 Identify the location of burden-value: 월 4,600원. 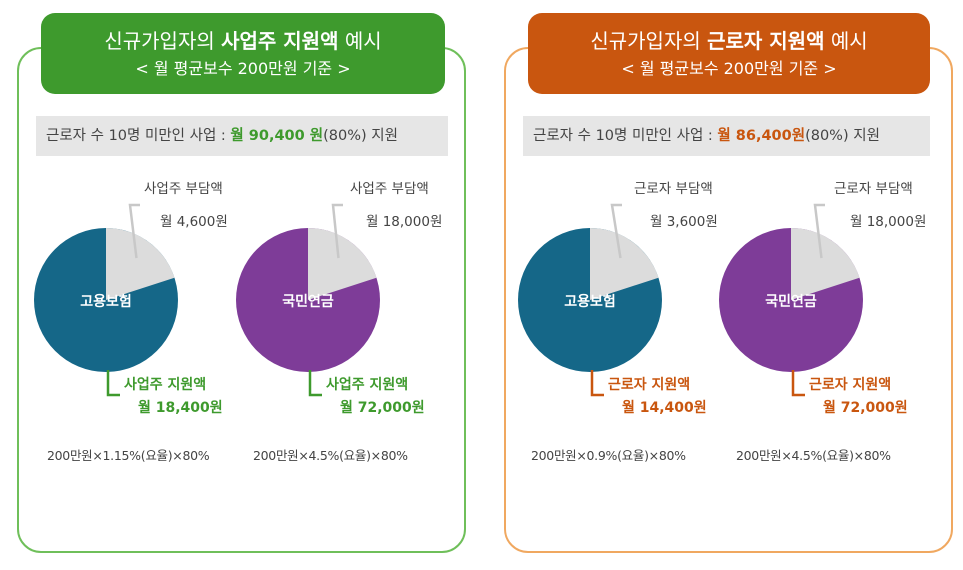
(194, 222).